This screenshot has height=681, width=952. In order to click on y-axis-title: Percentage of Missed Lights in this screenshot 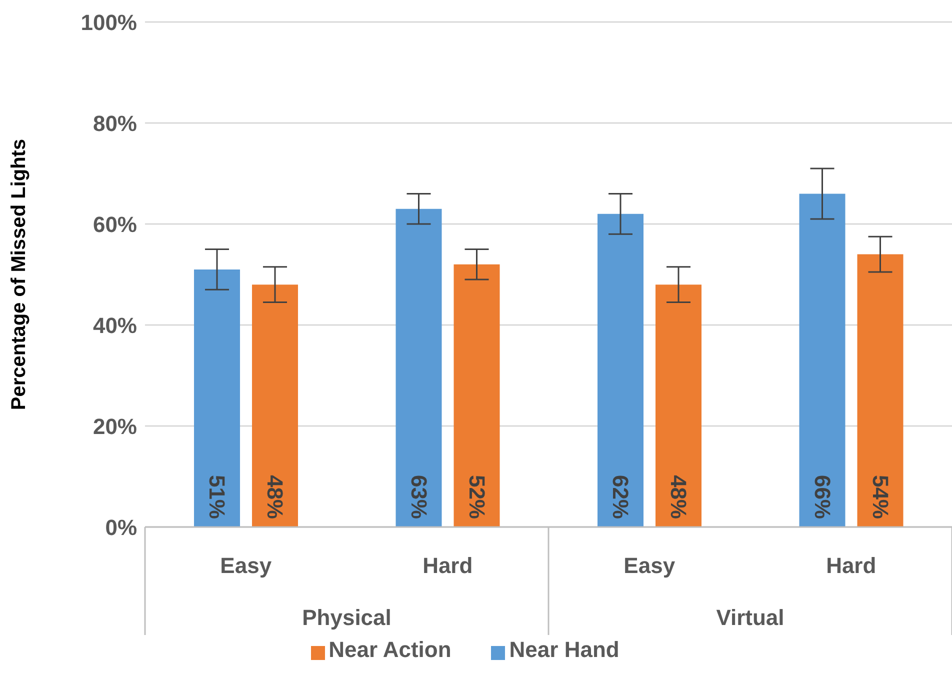, I will do `click(19, 274)`.